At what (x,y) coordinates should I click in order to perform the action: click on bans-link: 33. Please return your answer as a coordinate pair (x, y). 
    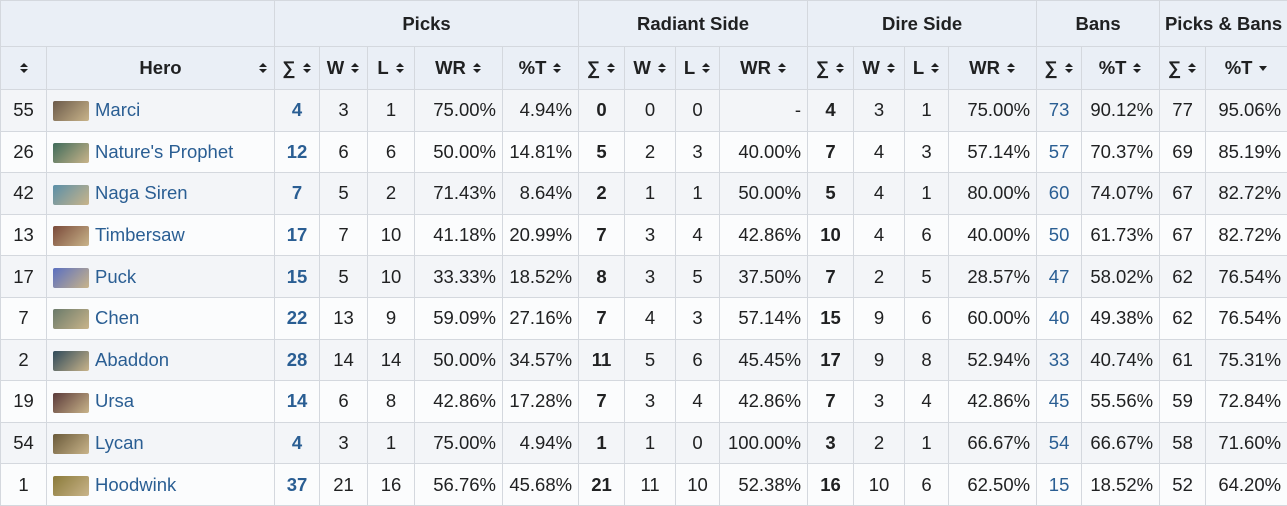
    Looking at the image, I should click on (1059, 359).